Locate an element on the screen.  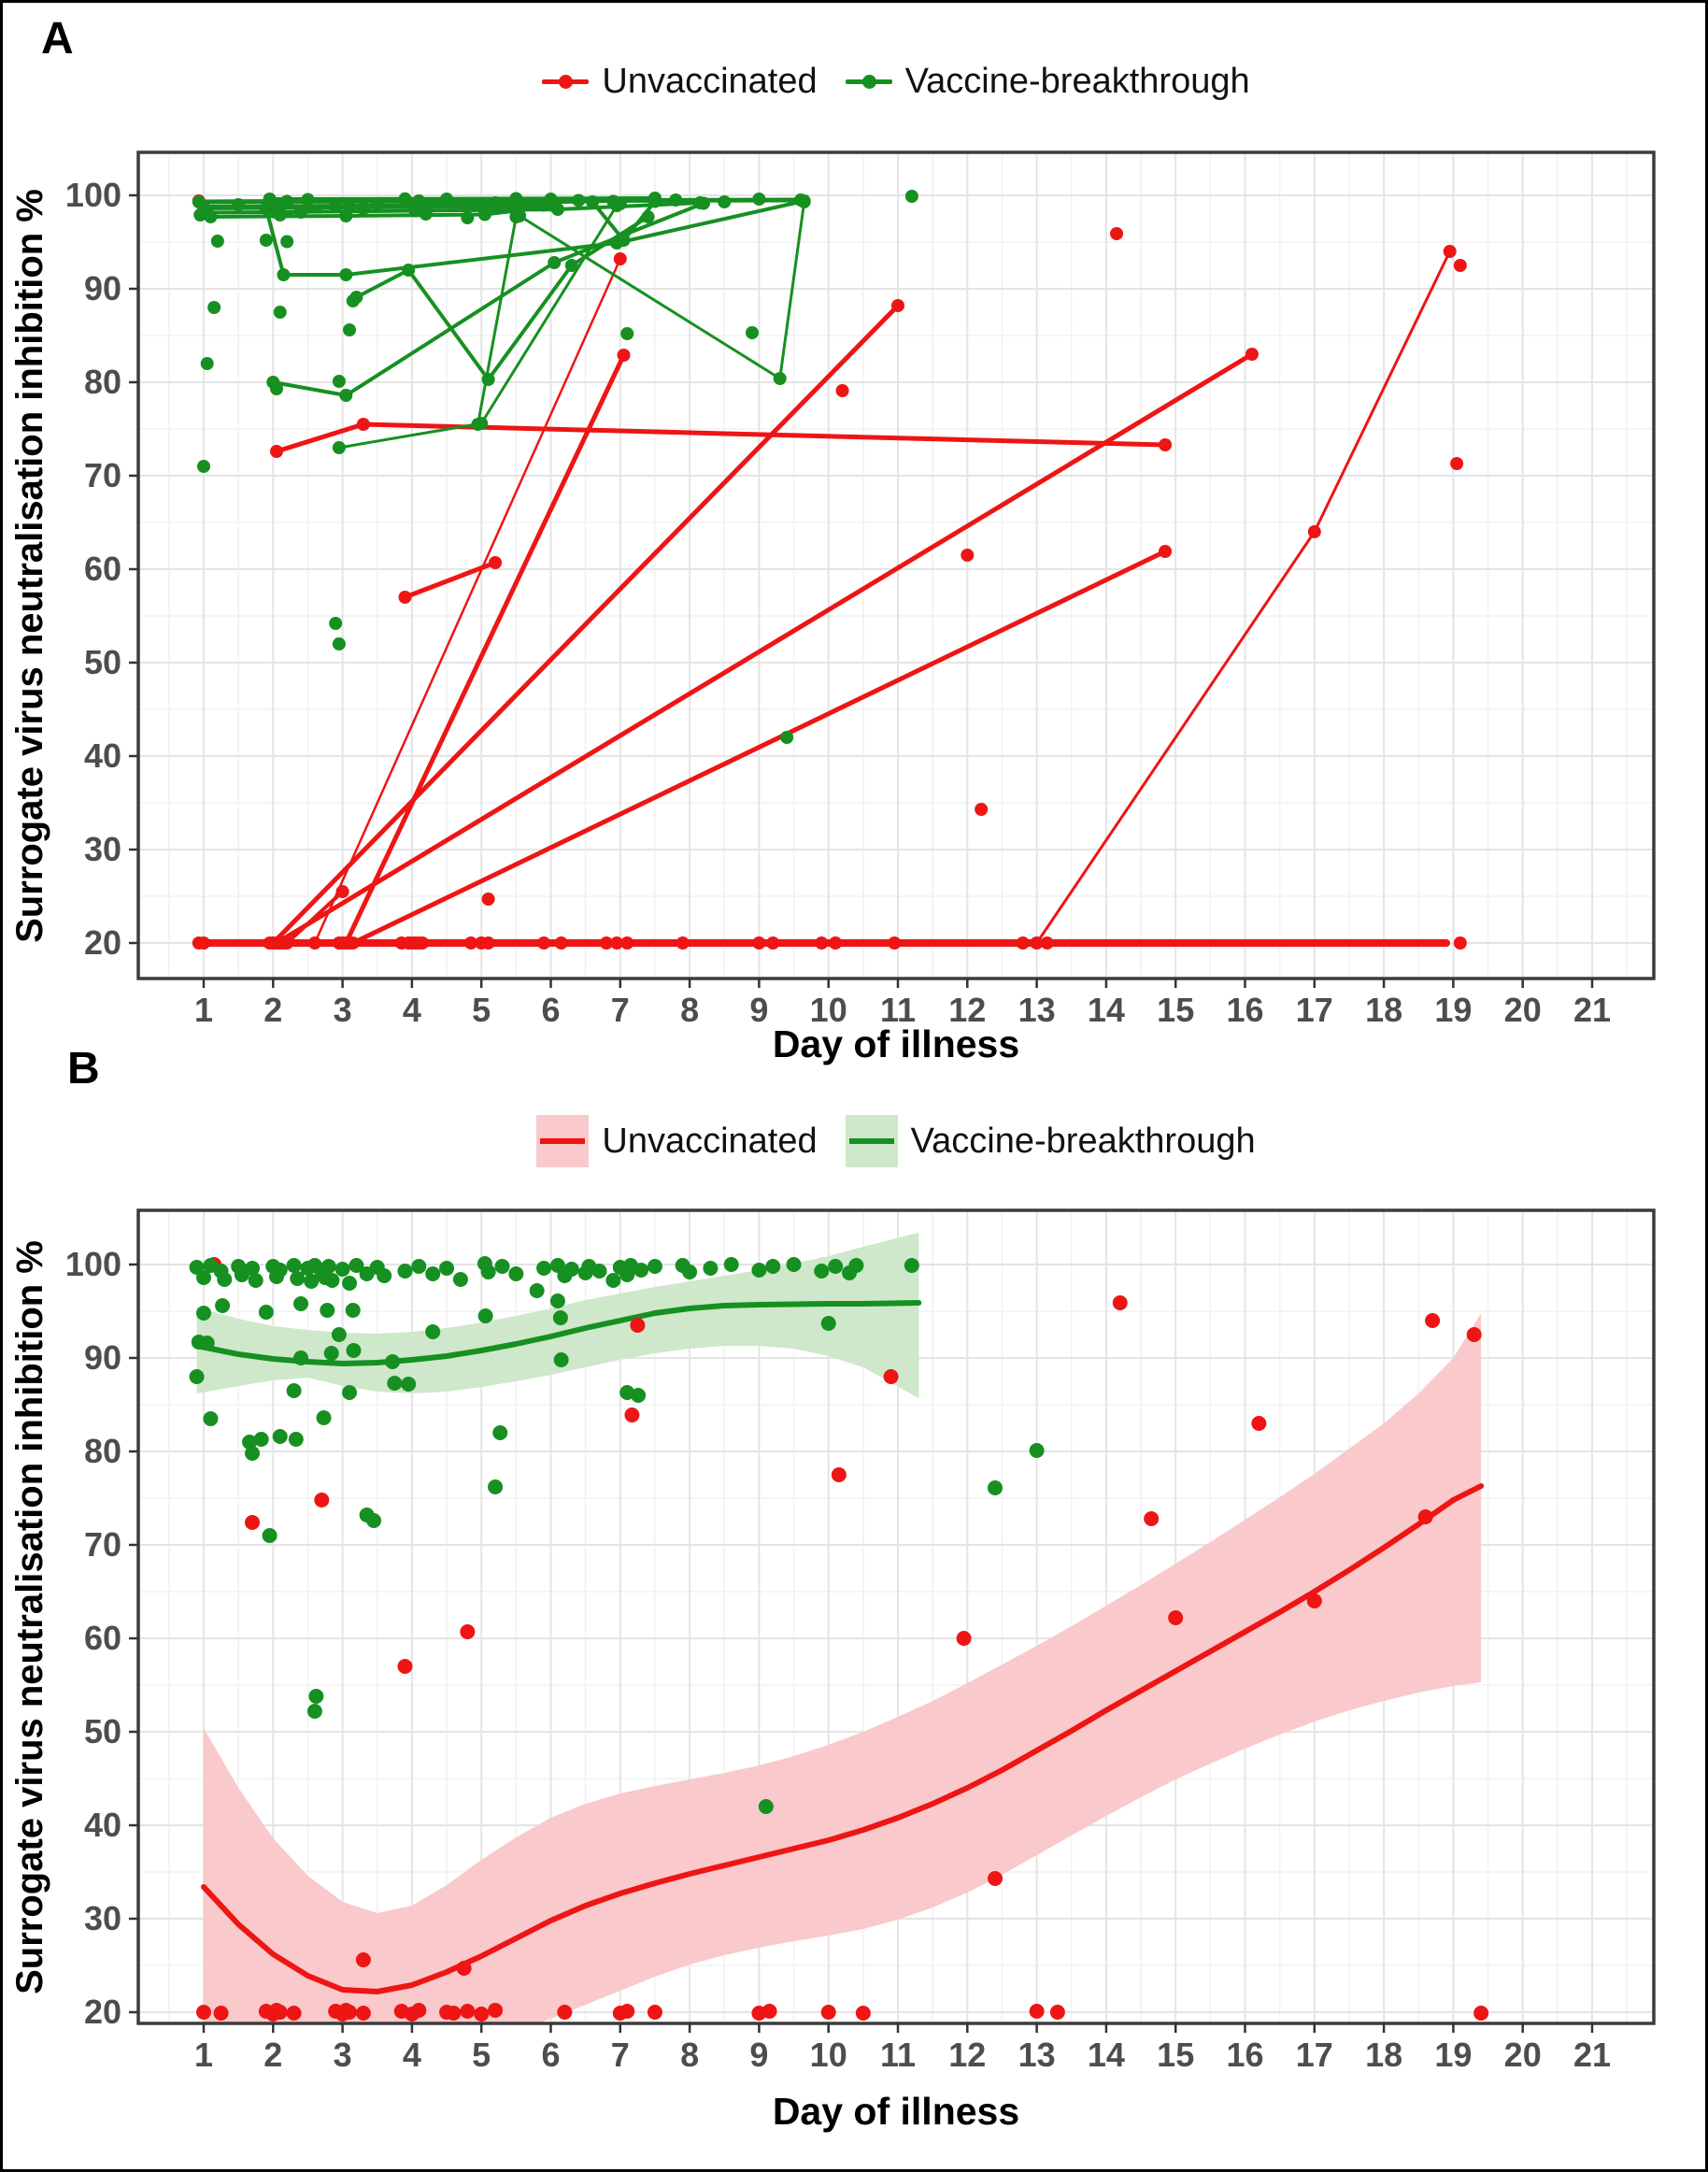
unvaccinated-ribbon-key is located at coordinates (563, 1141).